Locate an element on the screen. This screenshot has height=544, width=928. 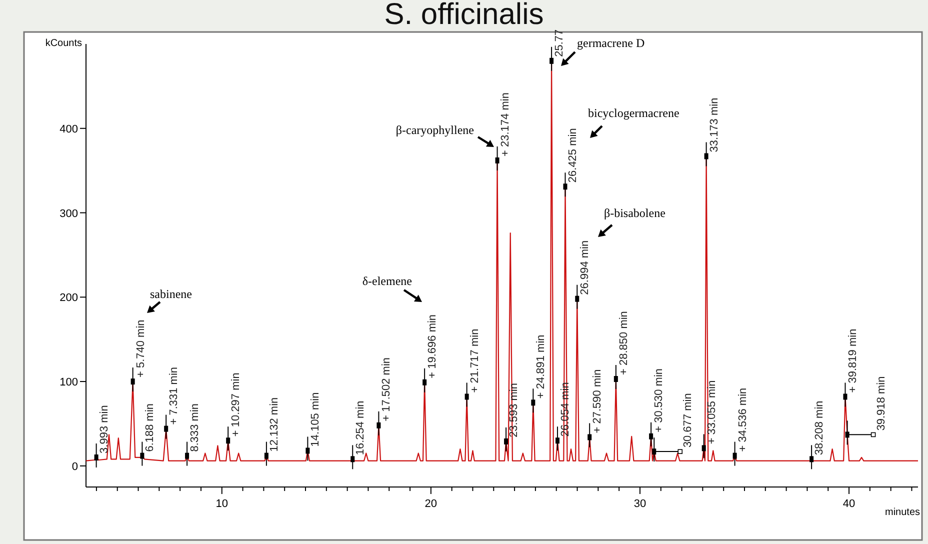
annotation: 26.994 min is located at coordinates (585, 267).